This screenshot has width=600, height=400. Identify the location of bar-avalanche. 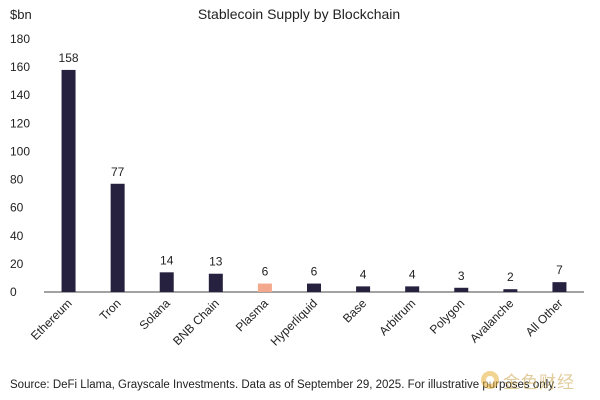
(510, 290).